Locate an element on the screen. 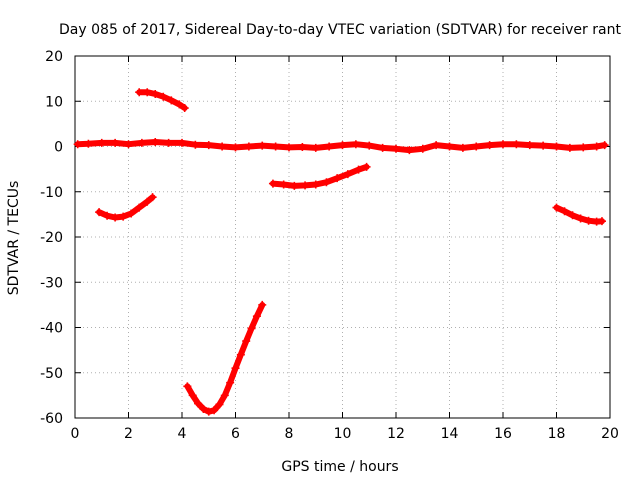 The image size is (640, 480). series-trace is located at coordinates (319, 176).